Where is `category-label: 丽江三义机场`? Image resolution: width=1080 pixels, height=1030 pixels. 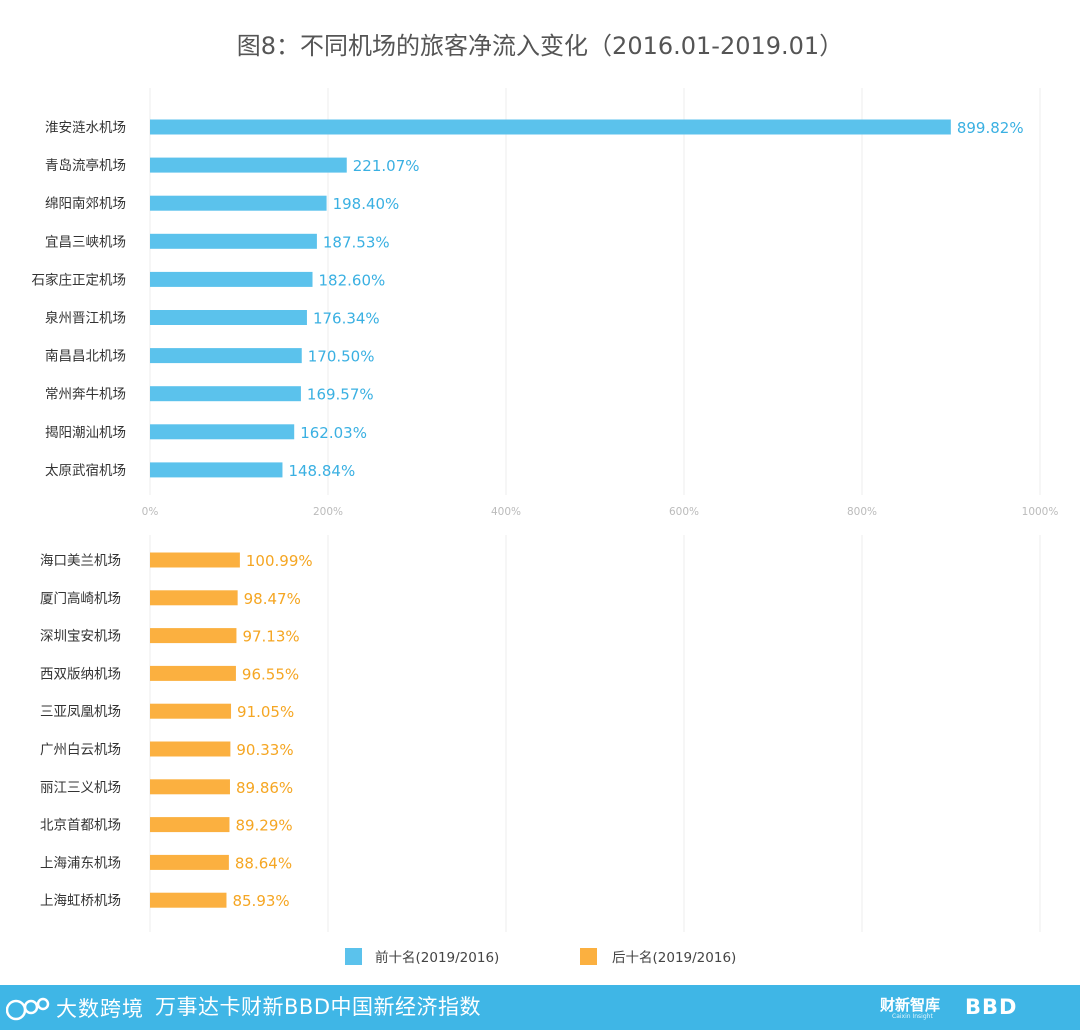
category-label: 丽江三义机场 is located at coordinates (80, 788).